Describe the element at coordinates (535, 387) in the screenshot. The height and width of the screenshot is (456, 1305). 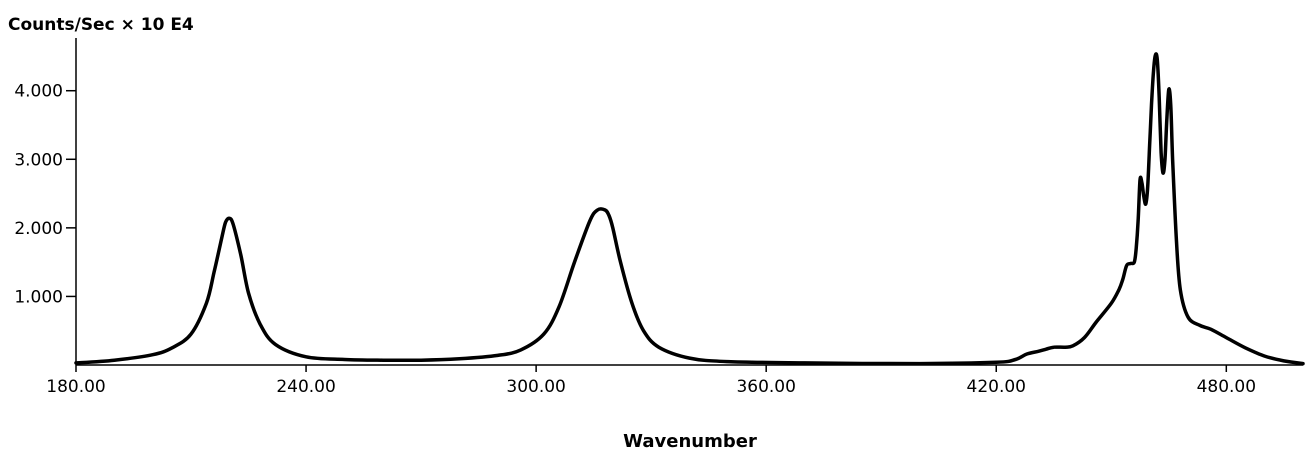
I see `x-tick-label: 300.00` at that location.